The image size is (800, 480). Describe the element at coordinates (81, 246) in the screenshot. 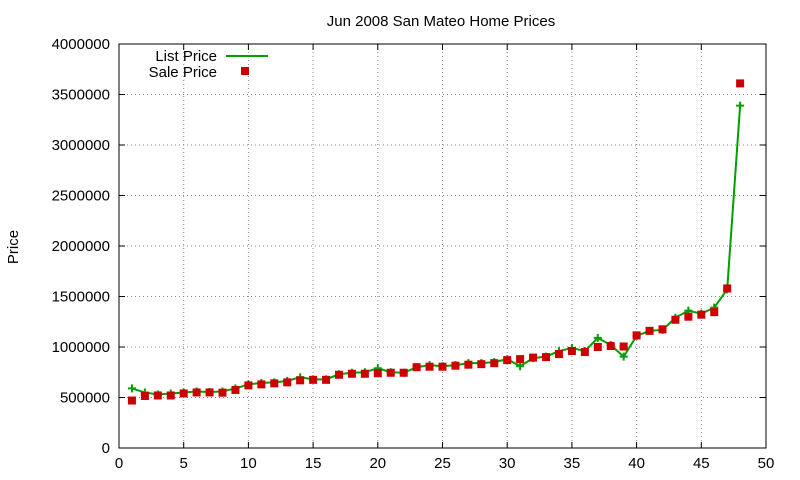

I see `y-tick-label: 2000000` at that location.